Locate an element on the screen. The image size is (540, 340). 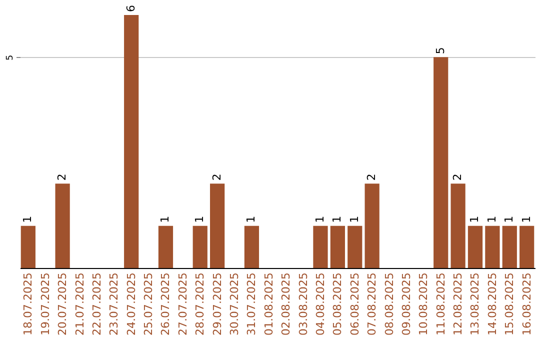
x-tick-label: 23.07.2025 is located at coordinates (114, 304).